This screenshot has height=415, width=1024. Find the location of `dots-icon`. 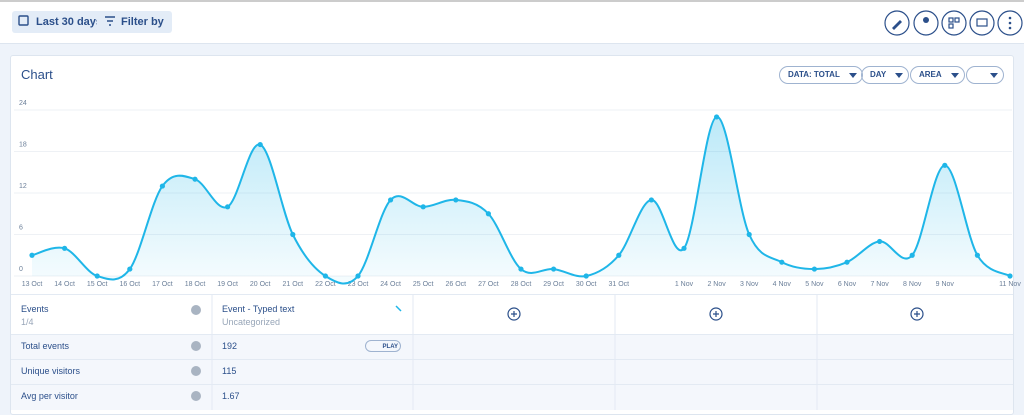

dots-icon is located at coordinates (1010, 23).